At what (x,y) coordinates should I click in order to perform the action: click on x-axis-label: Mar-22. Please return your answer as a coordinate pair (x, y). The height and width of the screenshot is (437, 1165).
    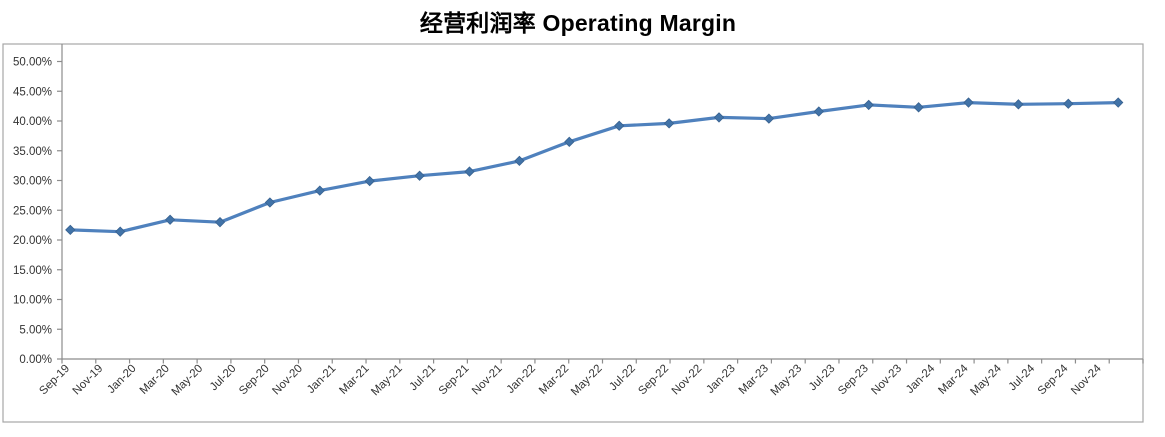
    Looking at the image, I should click on (554, 380).